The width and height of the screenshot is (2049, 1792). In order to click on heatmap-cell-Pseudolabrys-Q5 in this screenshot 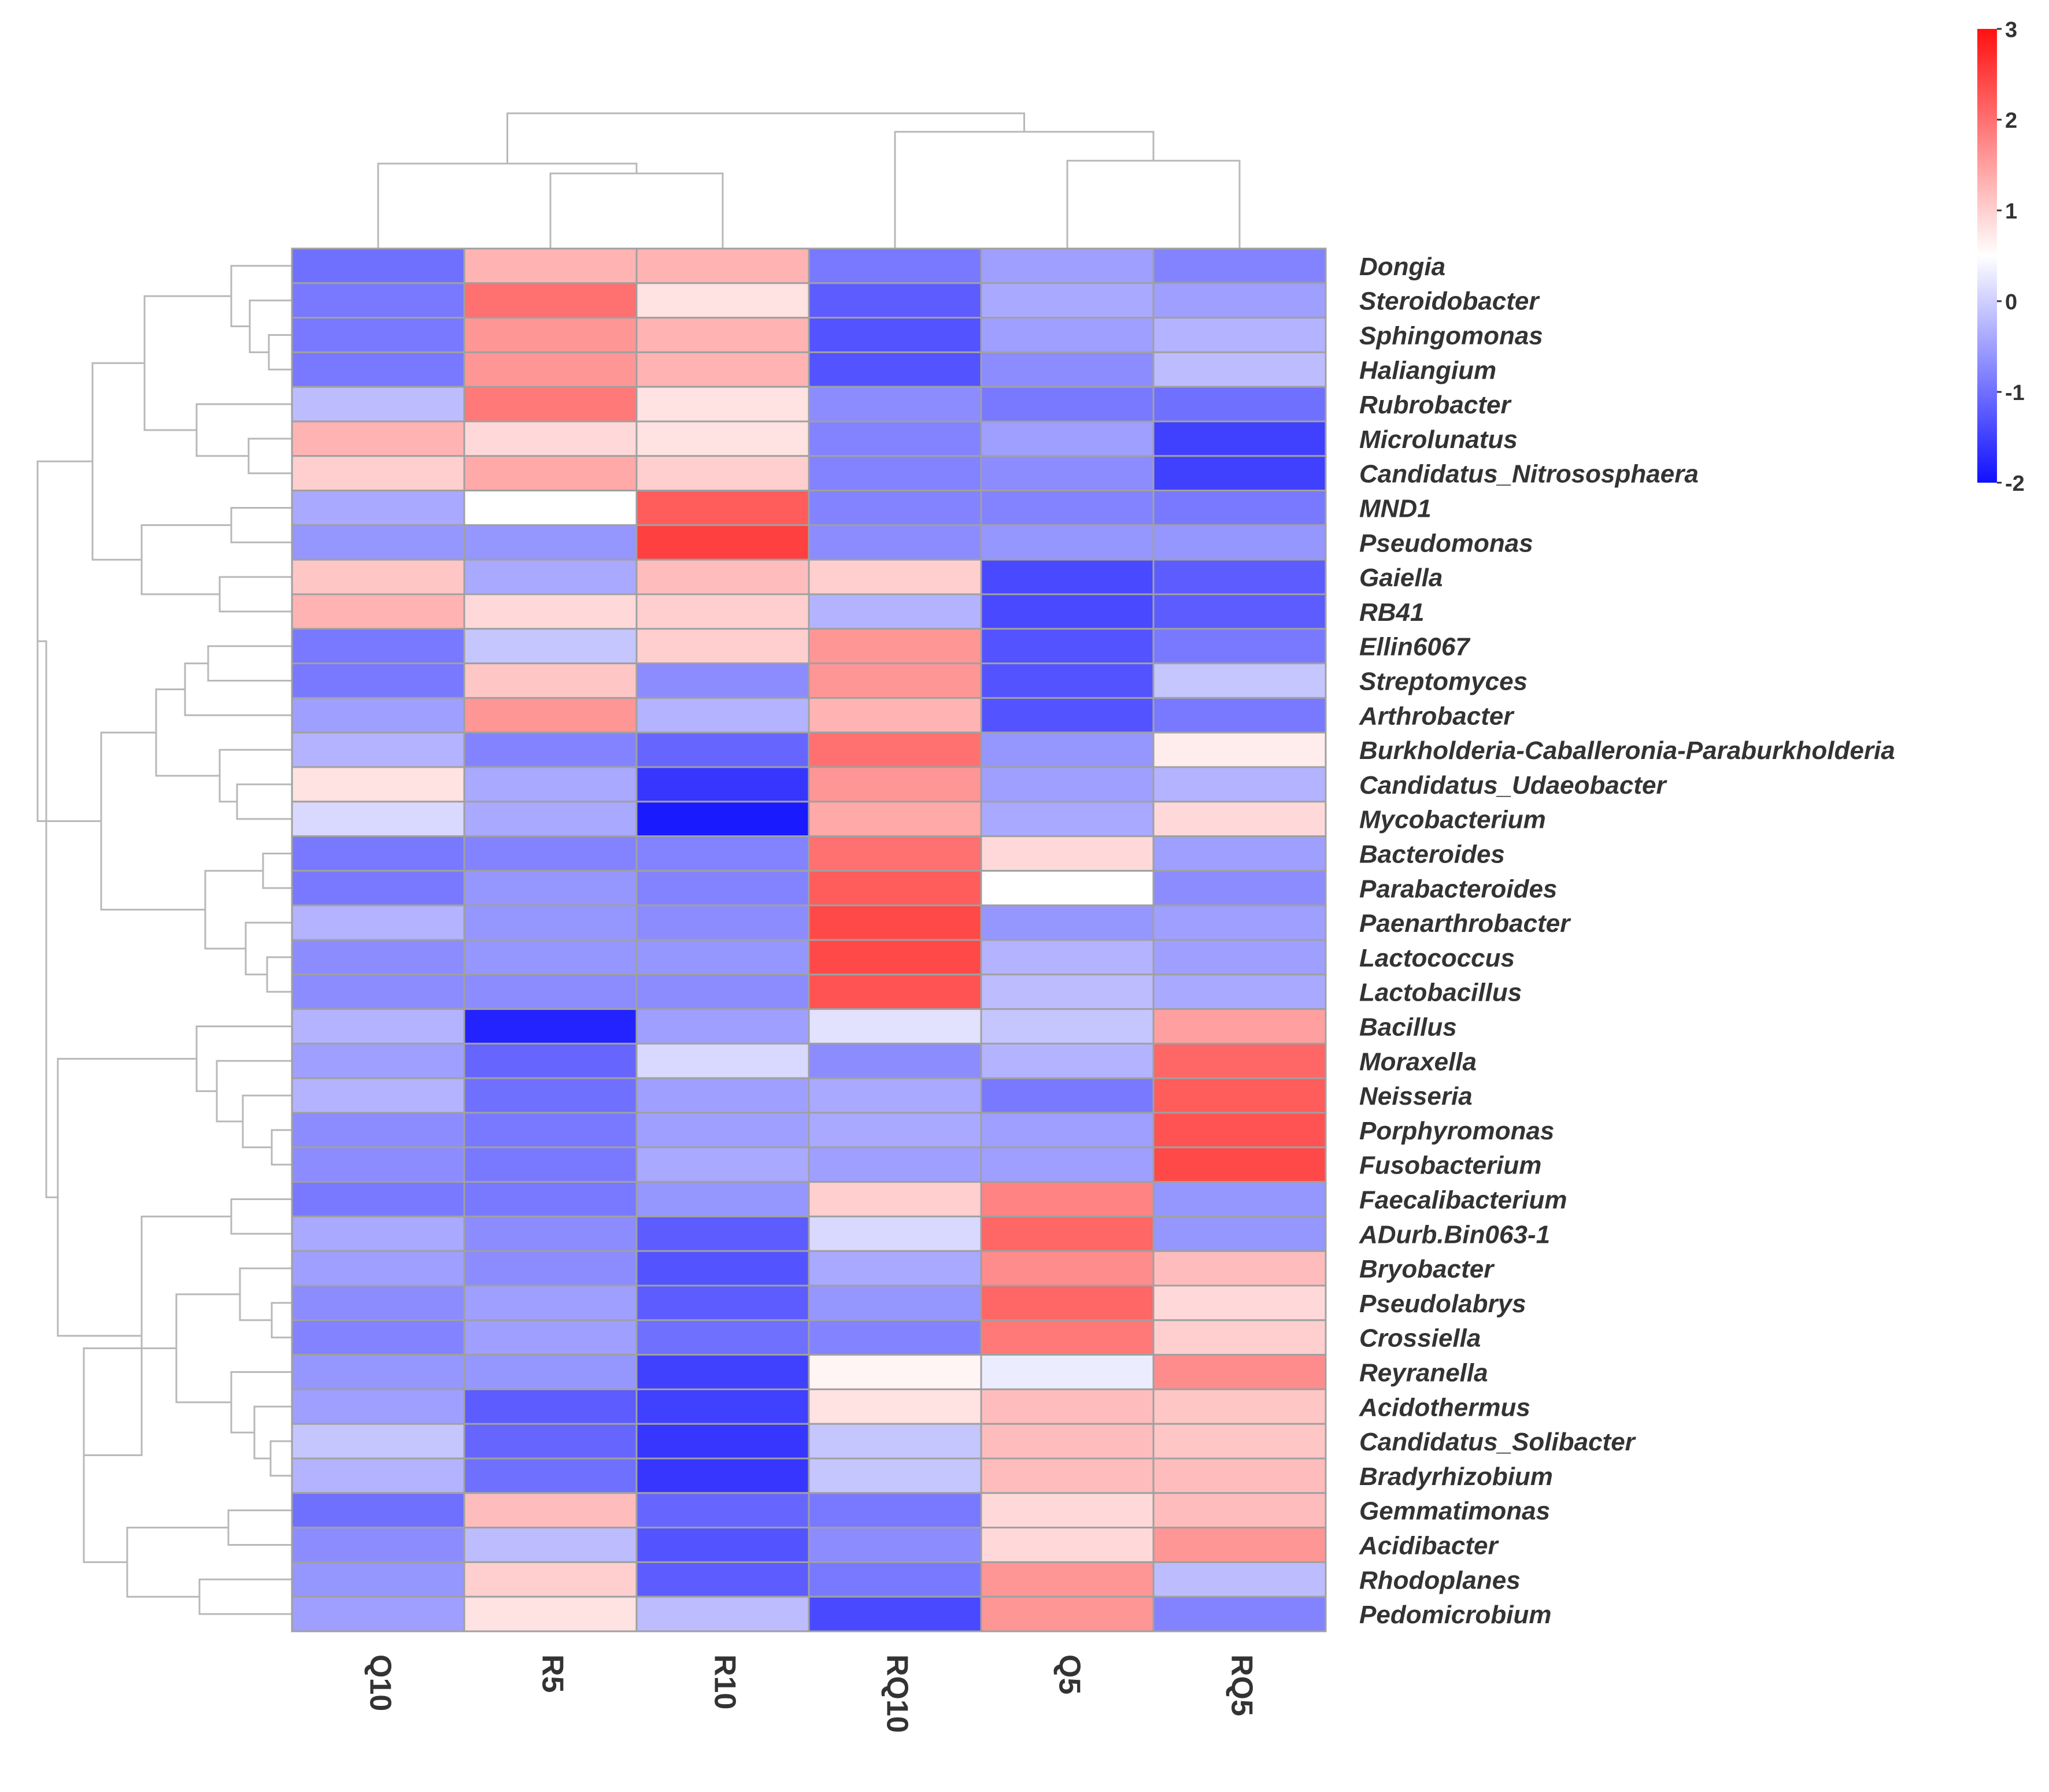, I will do `click(1067, 1302)`.